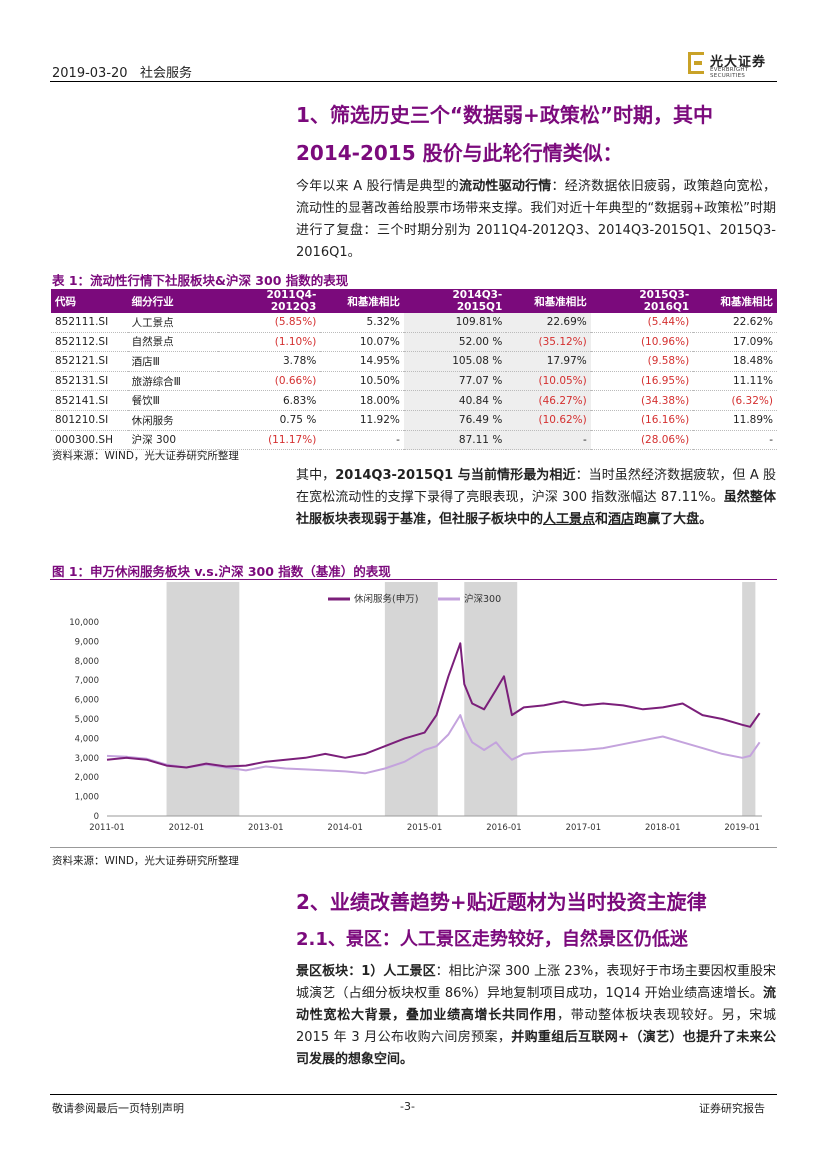  What do you see at coordinates (87, 681) in the screenshot?
I see `y-tick-label: 7,000` at bounding box center [87, 681].